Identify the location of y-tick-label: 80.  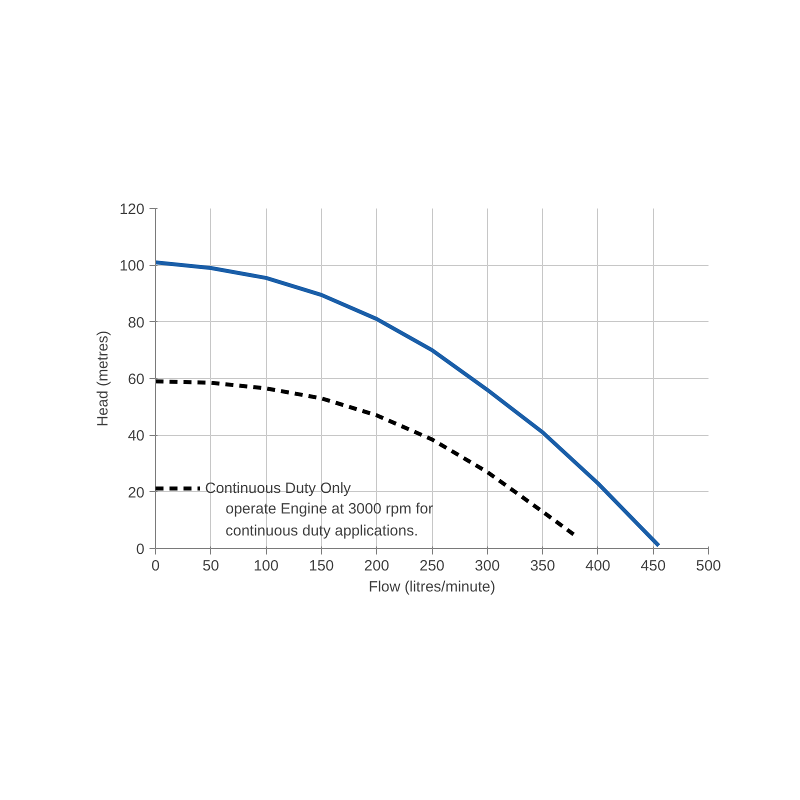
(136, 323).